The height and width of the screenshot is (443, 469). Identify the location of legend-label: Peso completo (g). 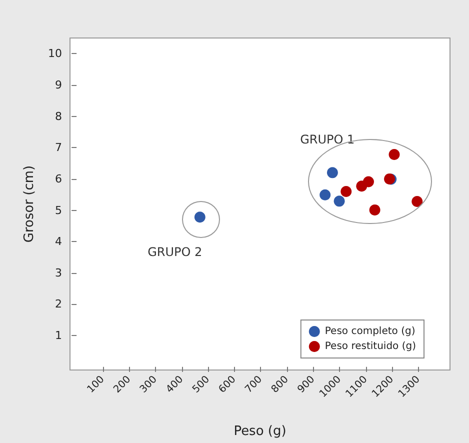
(370, 331).